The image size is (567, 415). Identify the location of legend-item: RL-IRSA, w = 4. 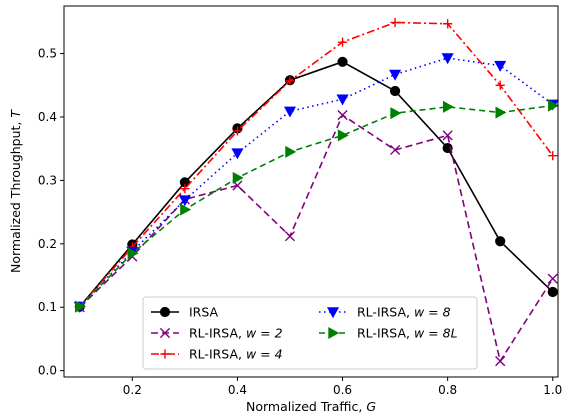
(217, 354).